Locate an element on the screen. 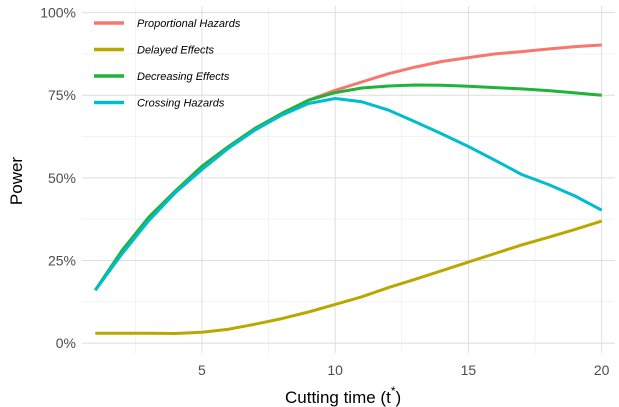 Image resolution: width=619 pixels, height=407 pixels. legend-label-crossing-hazards: Crossing Hazards is located at coordinates (181, 104).